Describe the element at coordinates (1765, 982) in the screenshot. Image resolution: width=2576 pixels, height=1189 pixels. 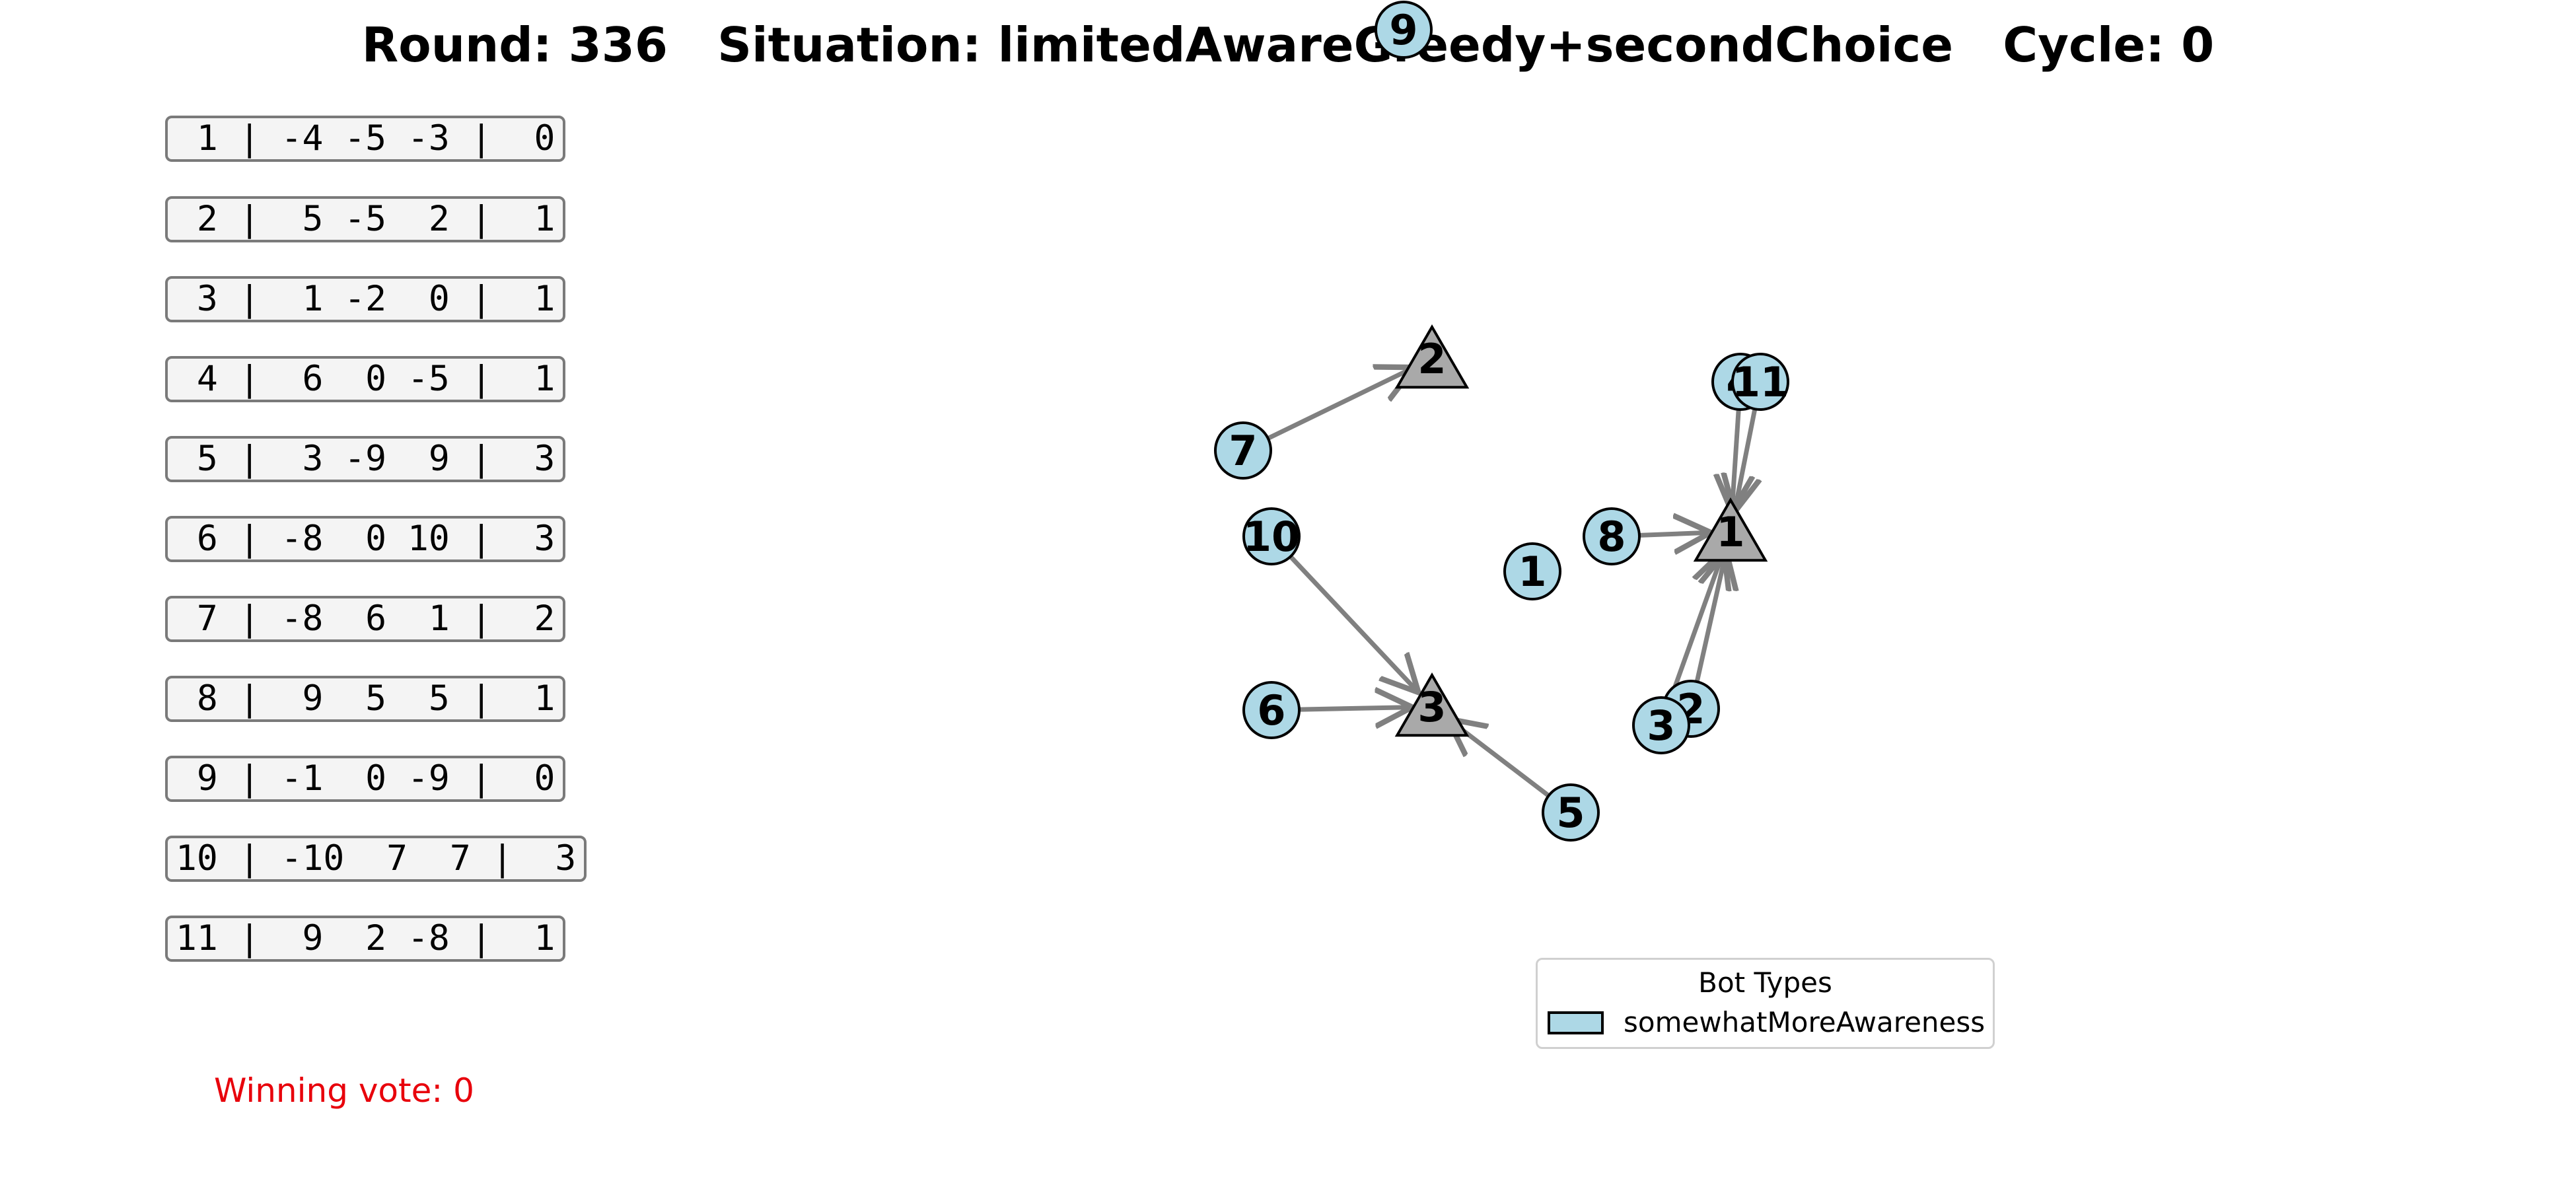
I see `legend-title: Bot Types` at that location.